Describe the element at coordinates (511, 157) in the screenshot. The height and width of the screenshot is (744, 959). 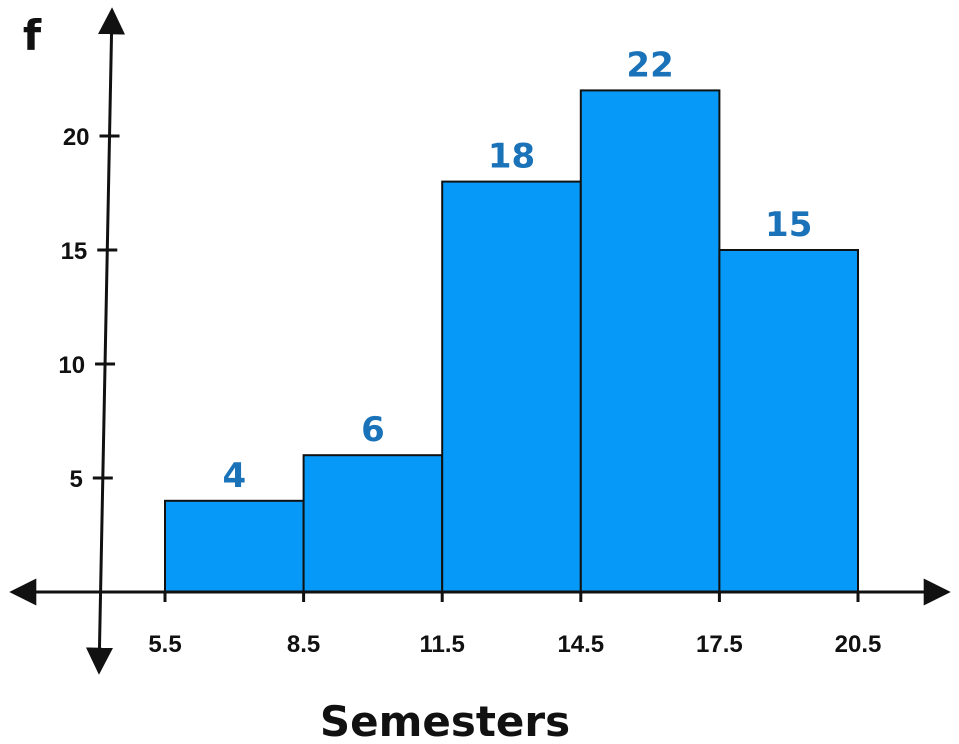
I see `data-label-3: 18` at that location.